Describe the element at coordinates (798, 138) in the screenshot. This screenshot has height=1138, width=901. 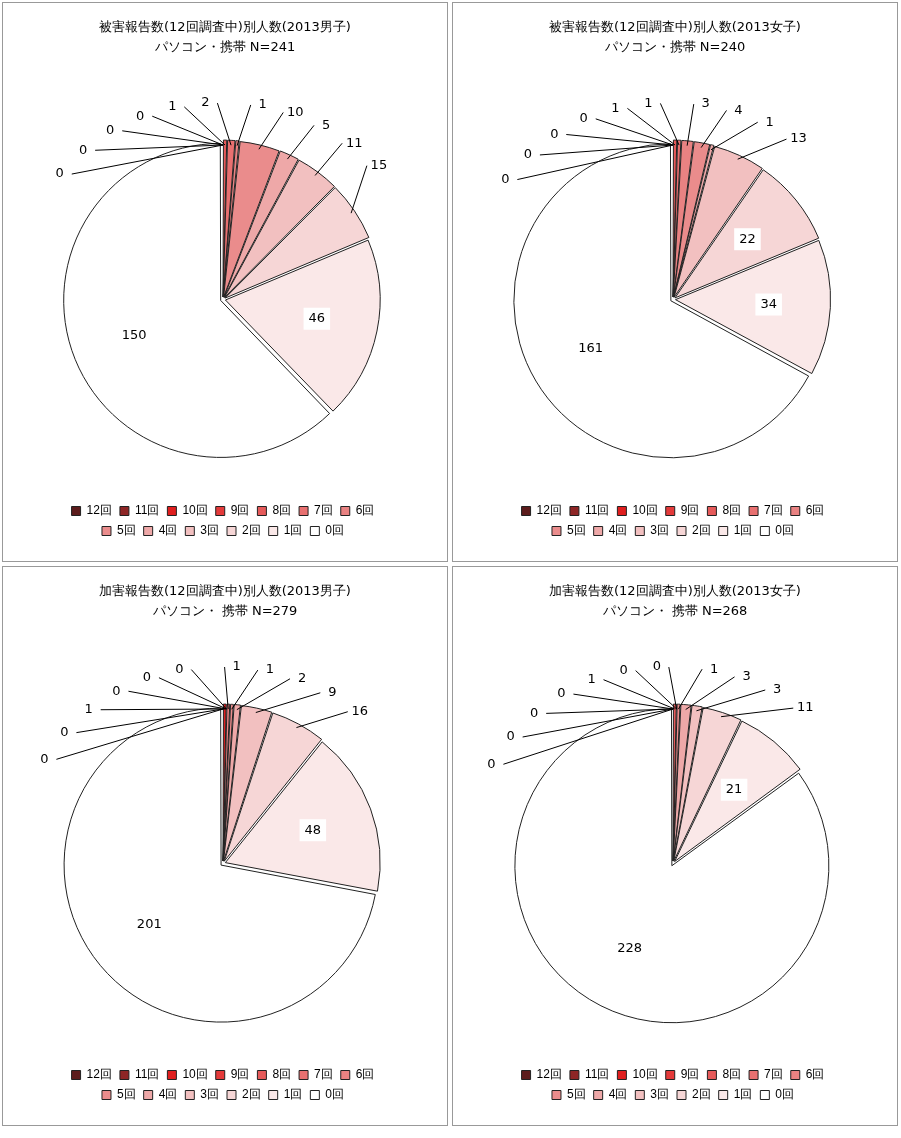
I see `data-label: 13` at that location.